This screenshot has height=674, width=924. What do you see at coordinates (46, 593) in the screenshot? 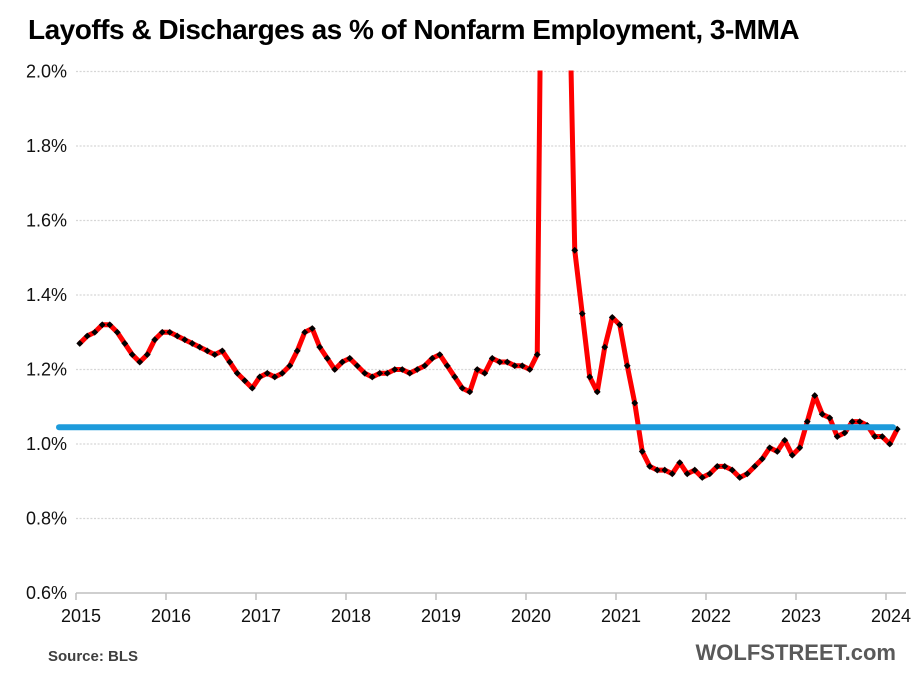
I see `y-axis-tick-label: 0.6%` at bounding box center [46, 593].